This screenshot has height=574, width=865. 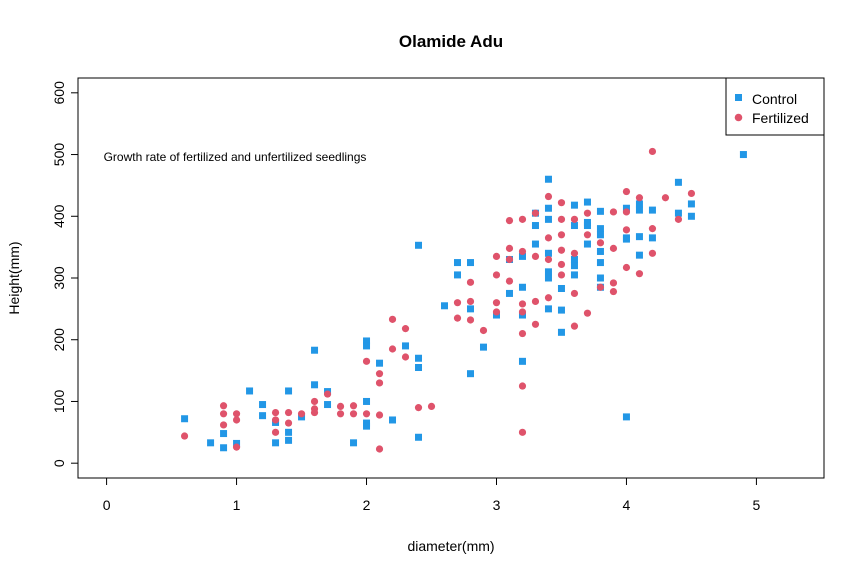 What do you see at coordinates (59, 155) in the screenshot?
I see `y-tick-label: 500` at bounding box center [59, 155].